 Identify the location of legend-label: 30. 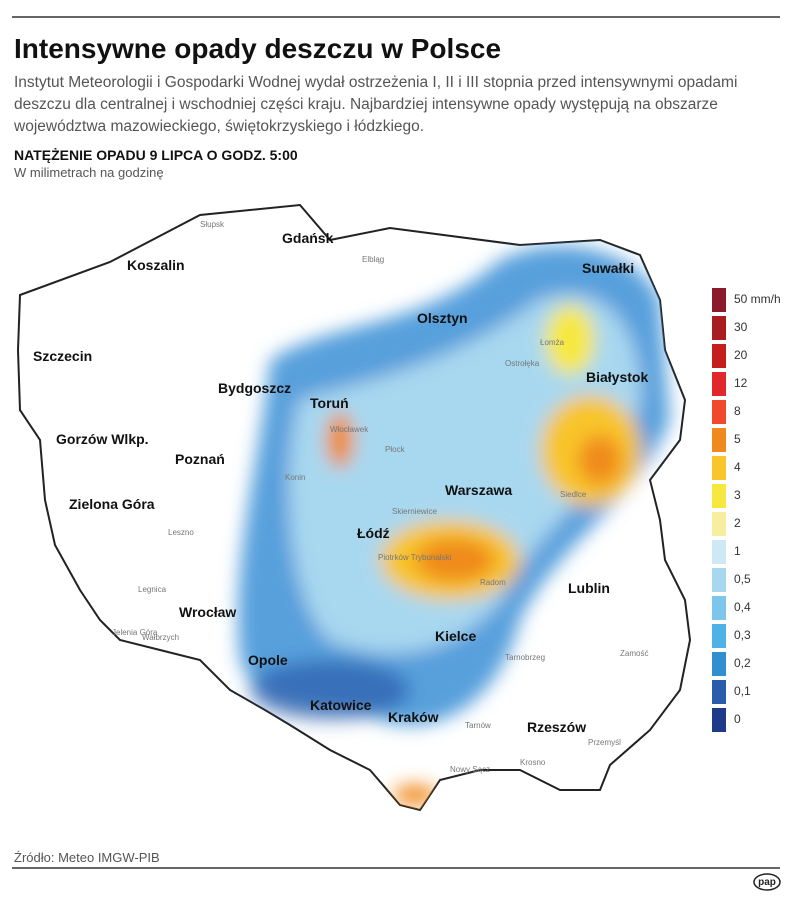
(741, 327).